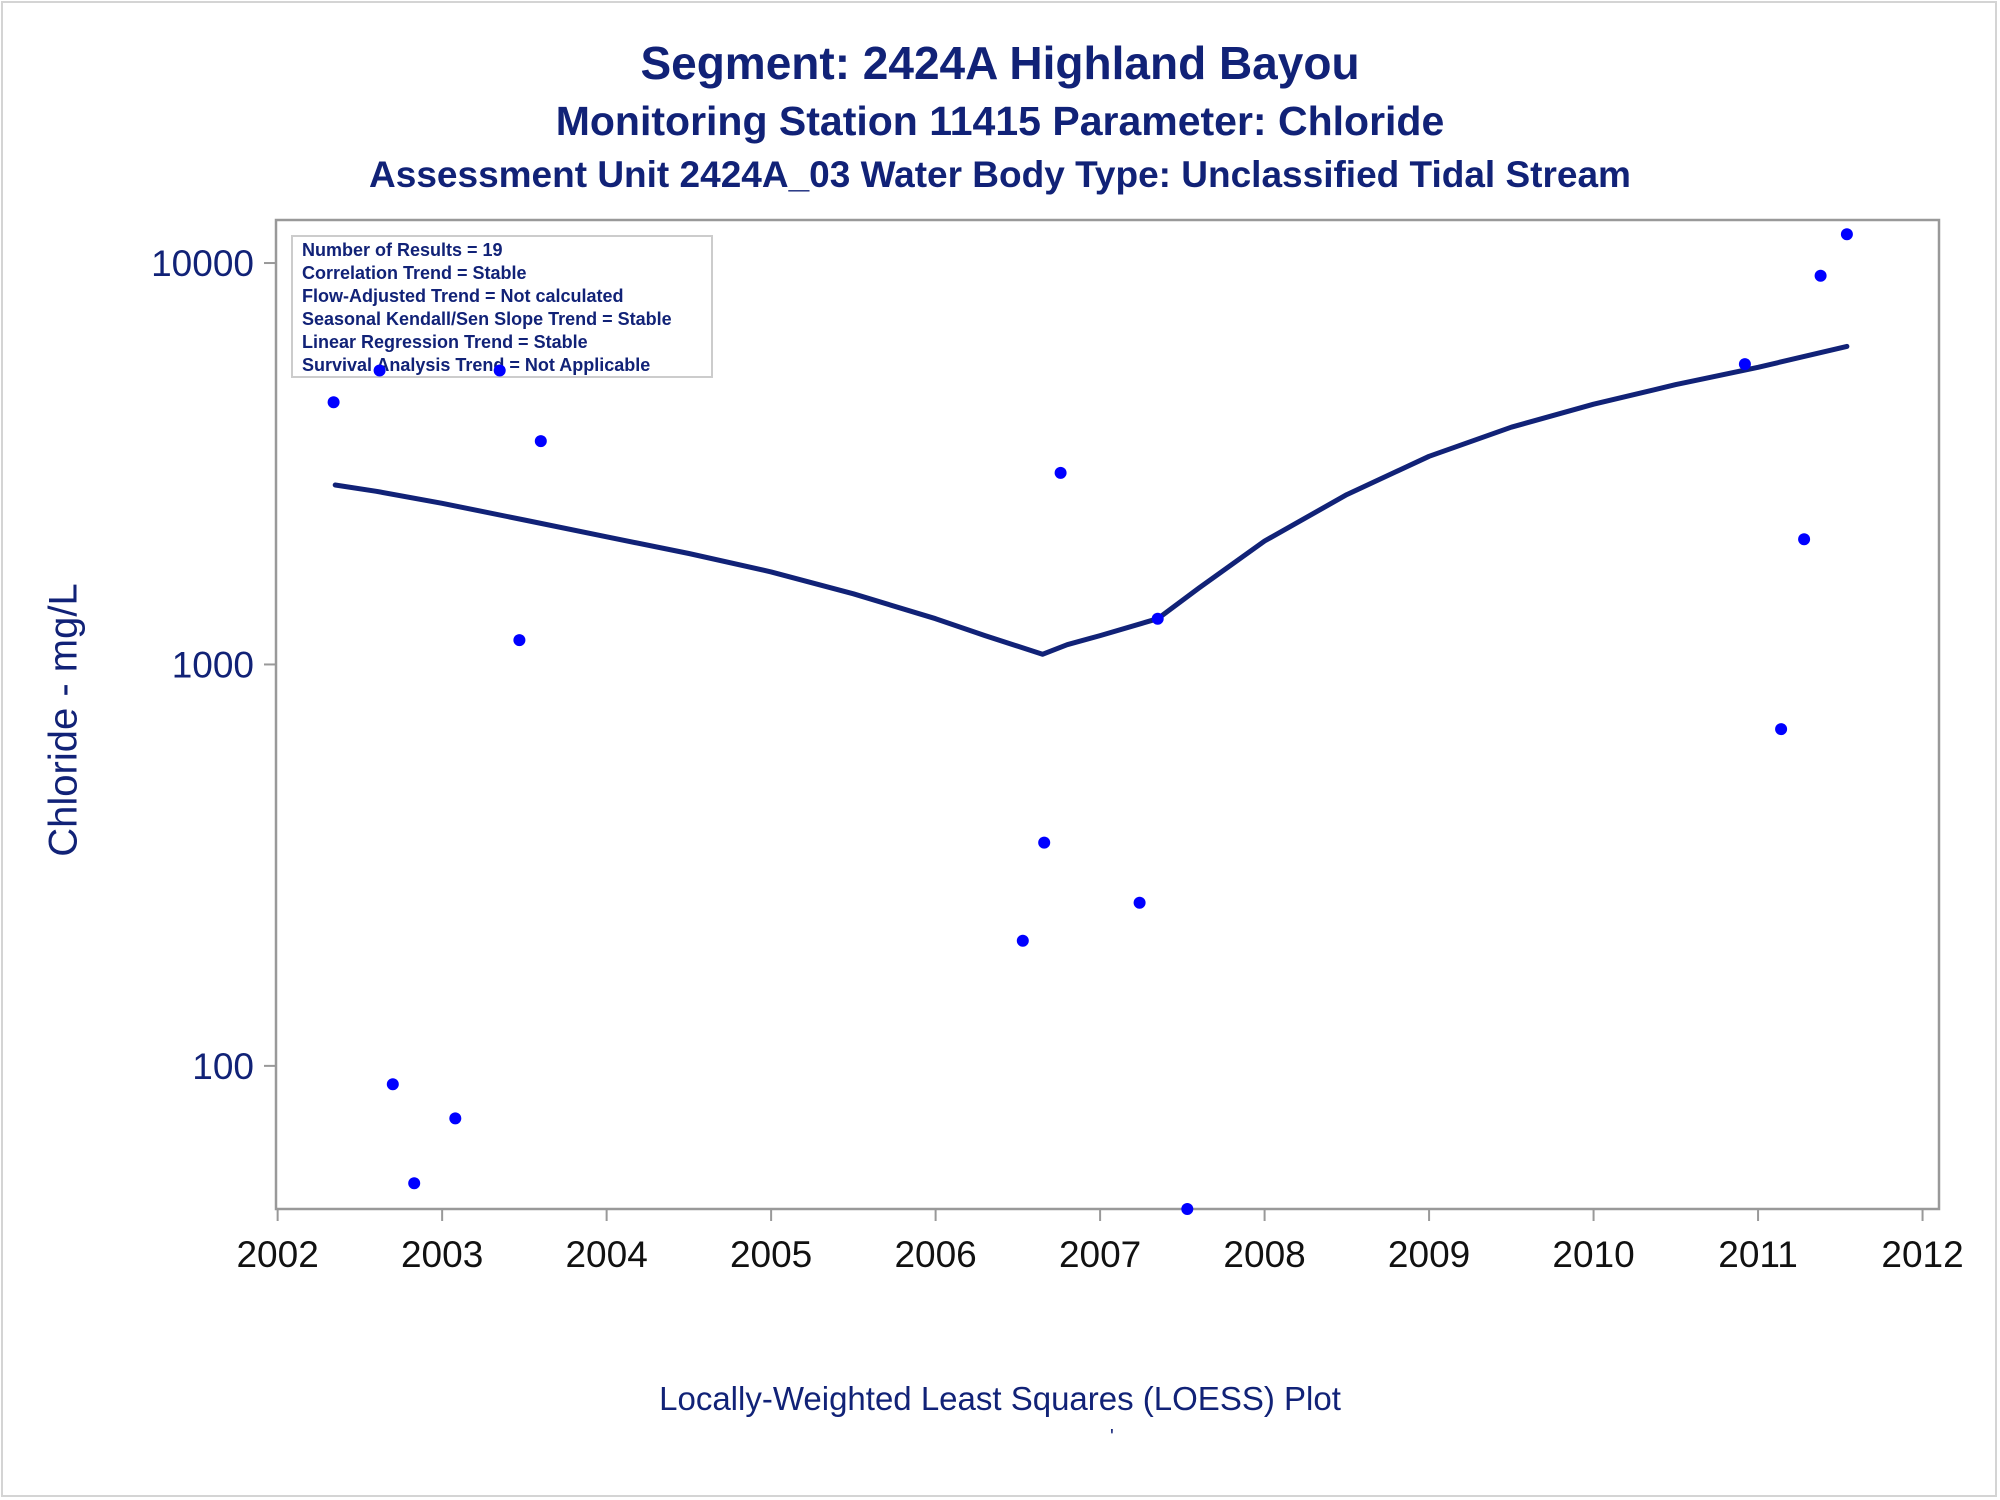  I want to click on stat-linear-regression-trend: Linear Regression Trend = Stable, so click(445, 342).